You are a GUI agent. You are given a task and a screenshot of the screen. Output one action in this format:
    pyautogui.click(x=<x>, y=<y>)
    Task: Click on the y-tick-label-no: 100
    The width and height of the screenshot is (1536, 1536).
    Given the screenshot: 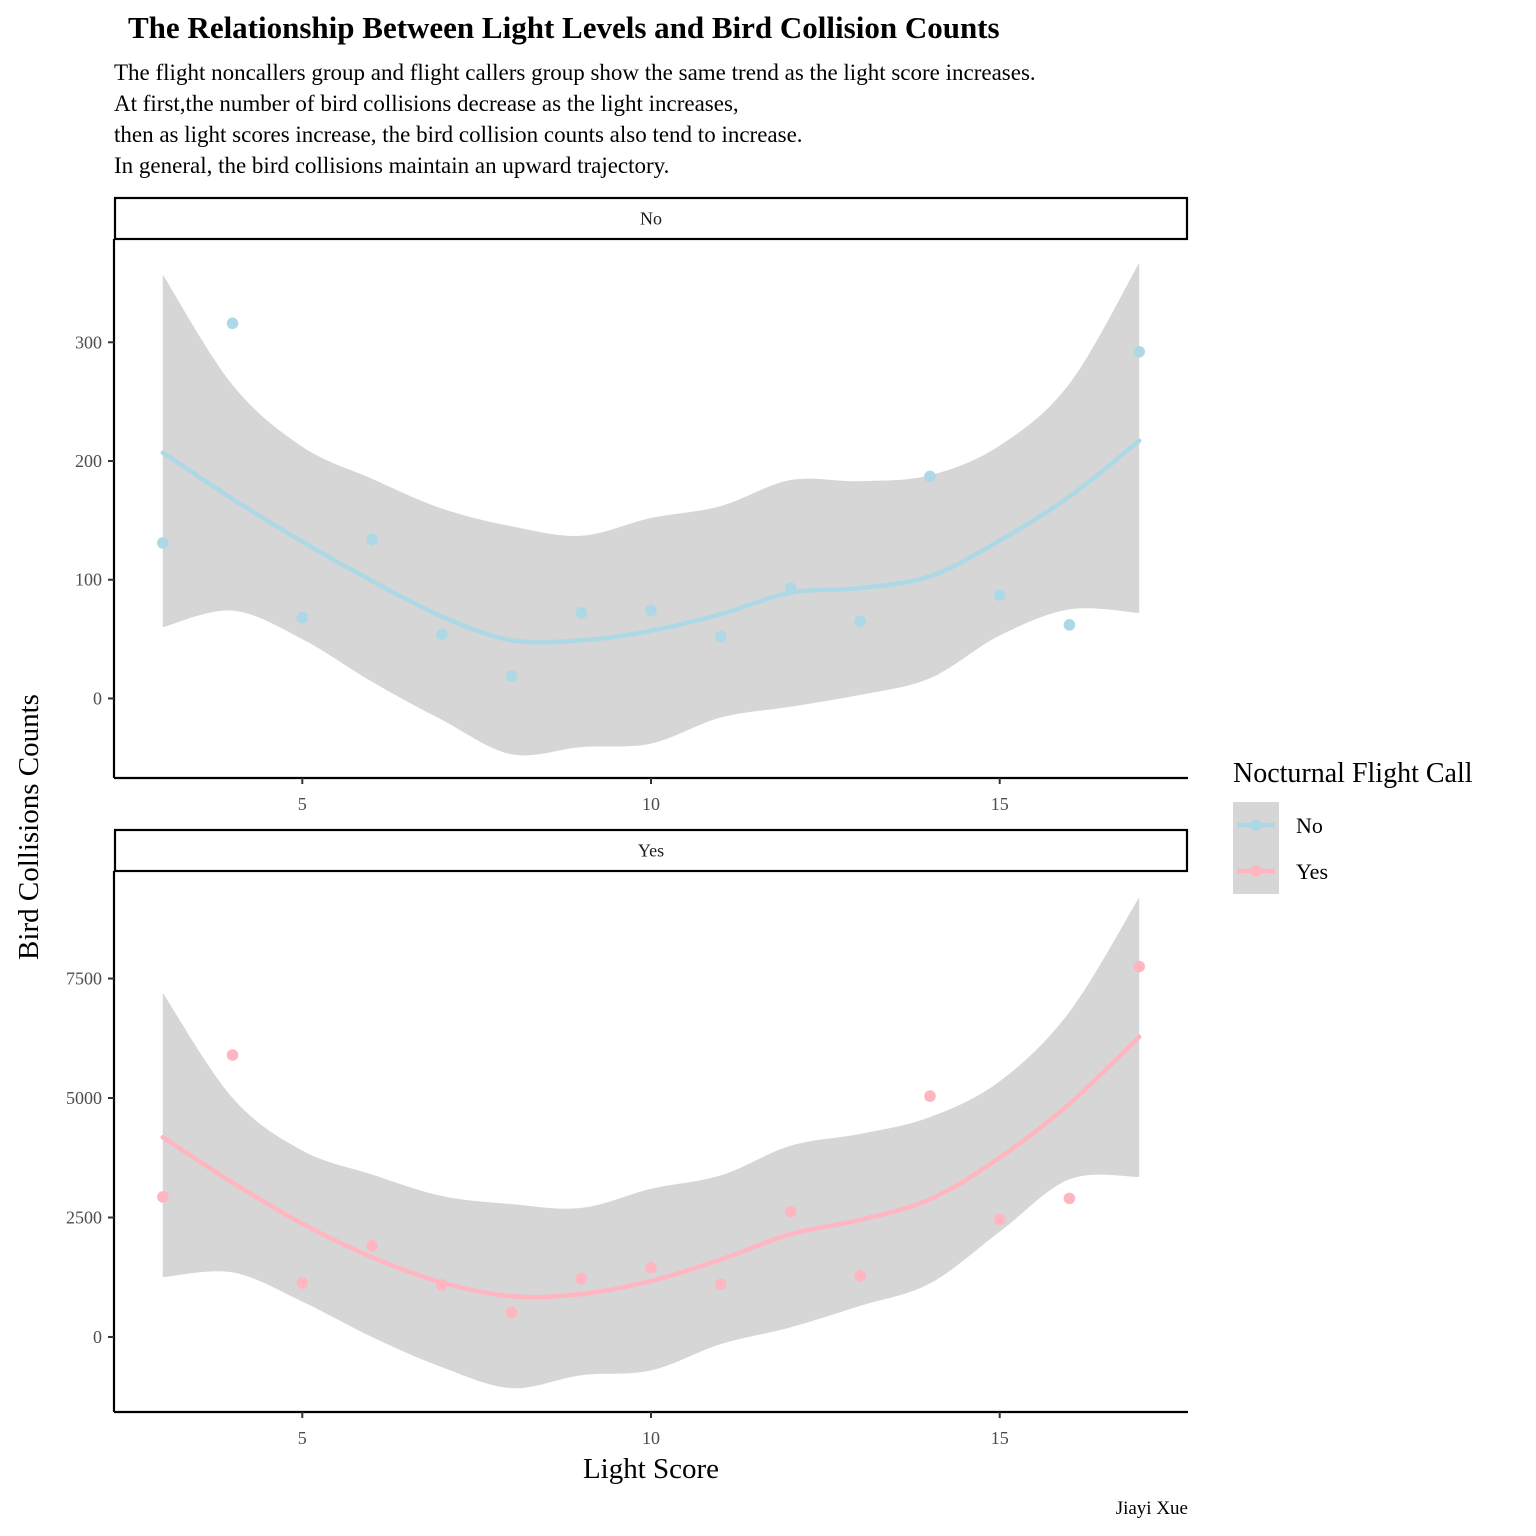 What is the action you would take?
    pyautogui.click(x=88, y=580)
    